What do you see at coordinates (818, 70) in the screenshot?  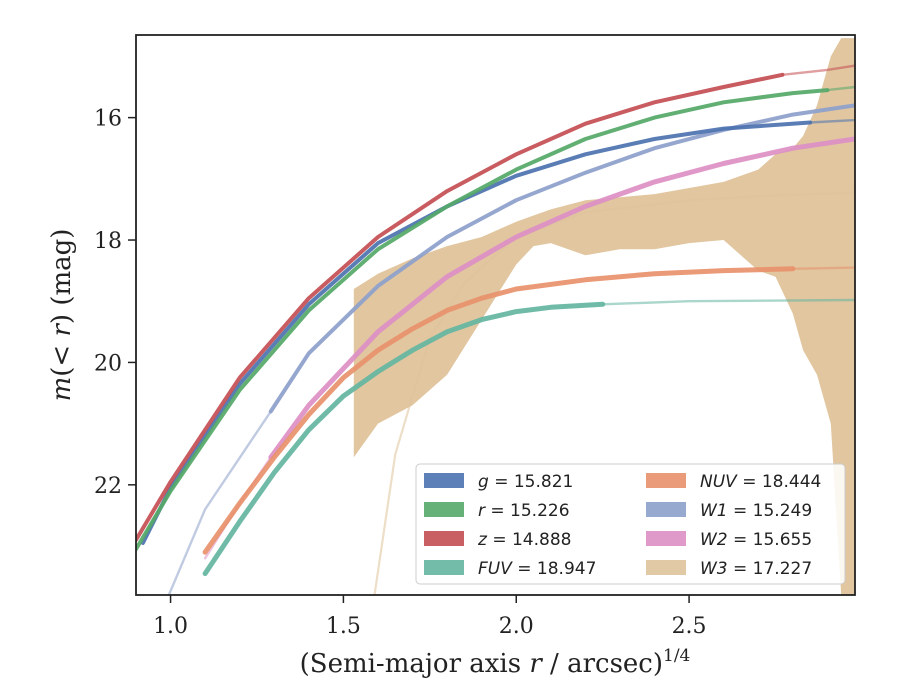 I see `series-z-model-line` at bounding box center [818, 70].